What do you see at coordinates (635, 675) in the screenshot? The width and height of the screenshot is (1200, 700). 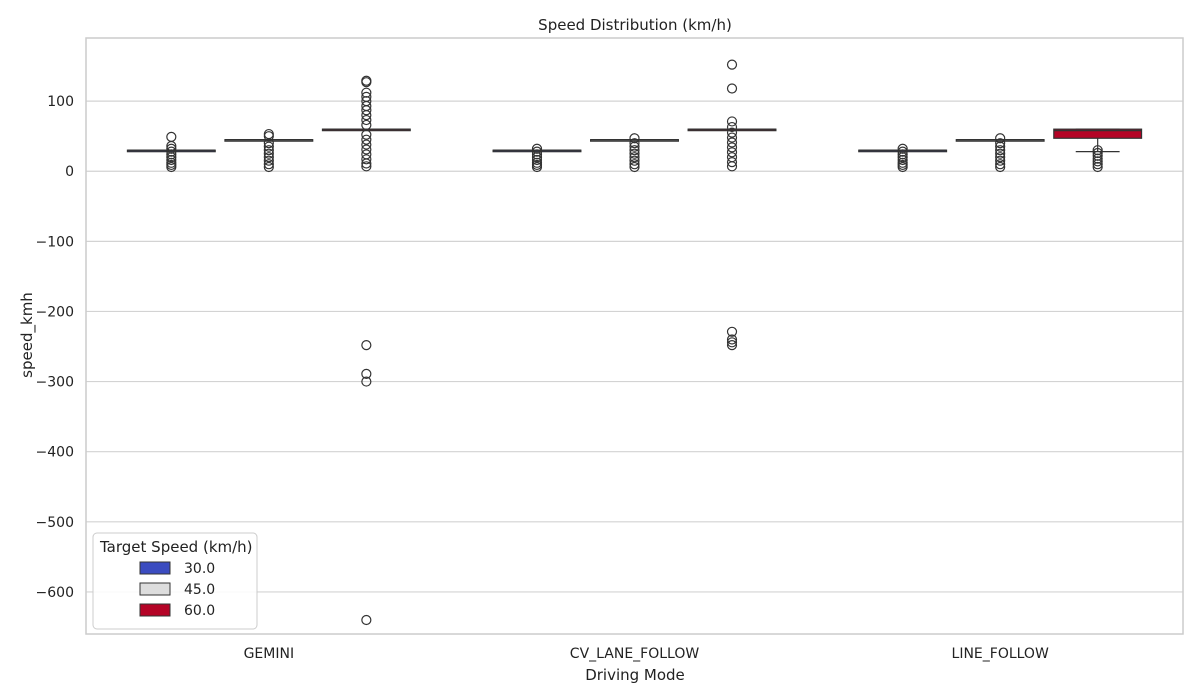 I see `x-axis-title: Driving Mode` at bounding box center [635, 675].